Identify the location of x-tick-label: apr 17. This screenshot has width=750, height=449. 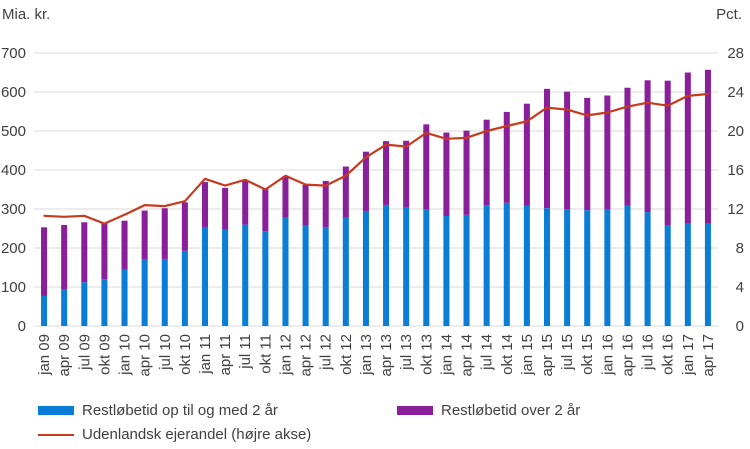
(708, 355).